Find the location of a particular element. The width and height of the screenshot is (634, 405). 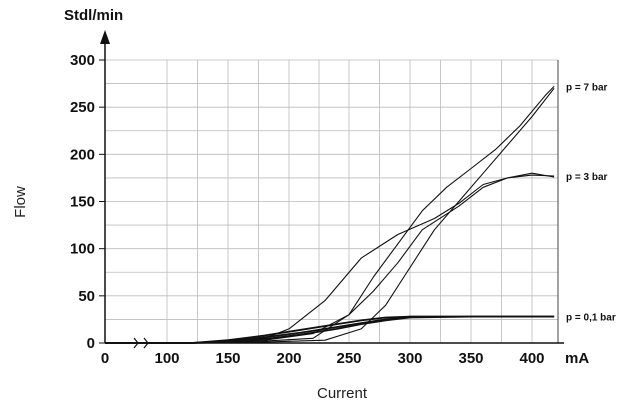

series-label: p = 7 bar is located at coordinates (587, 87).